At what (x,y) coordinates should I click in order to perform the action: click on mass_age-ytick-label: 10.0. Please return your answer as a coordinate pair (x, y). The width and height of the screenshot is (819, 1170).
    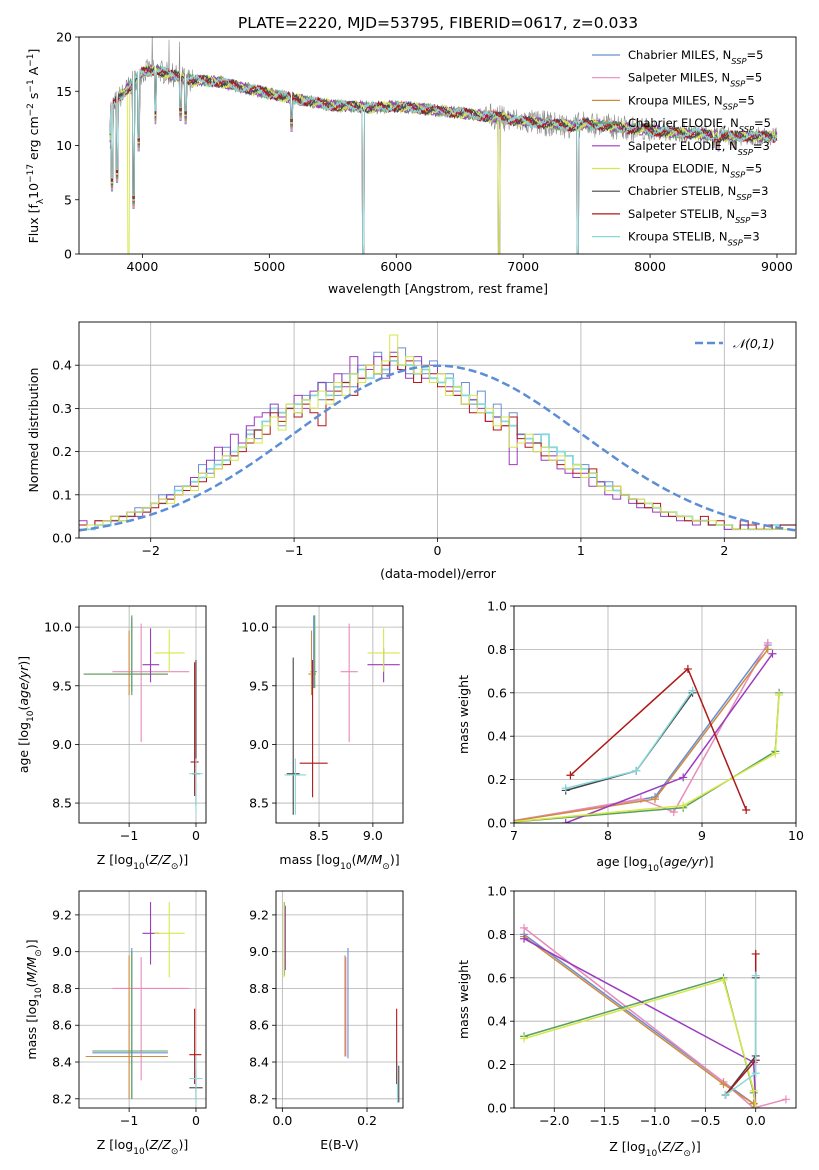
    Looking at the image, I should click on (255, 627).